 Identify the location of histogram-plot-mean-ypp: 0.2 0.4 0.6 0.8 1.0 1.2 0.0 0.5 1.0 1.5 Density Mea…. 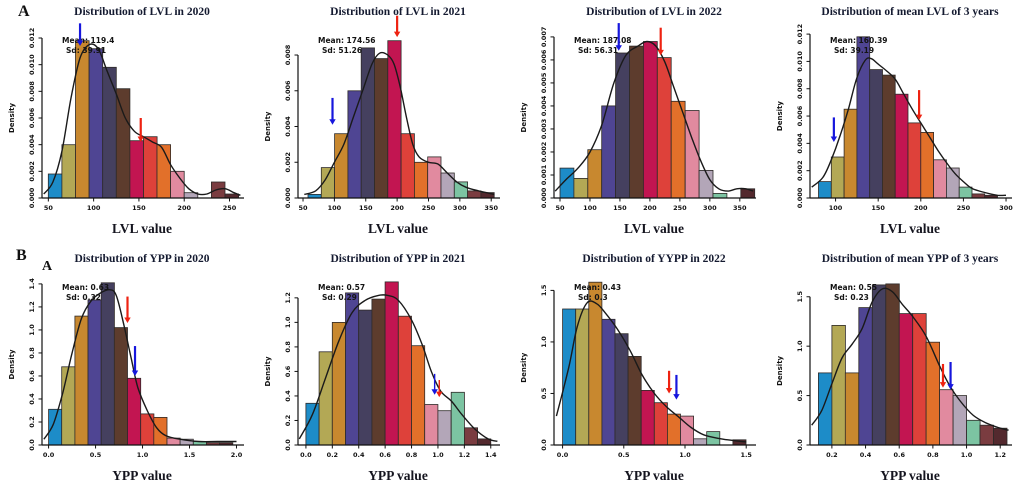
(894, 371).